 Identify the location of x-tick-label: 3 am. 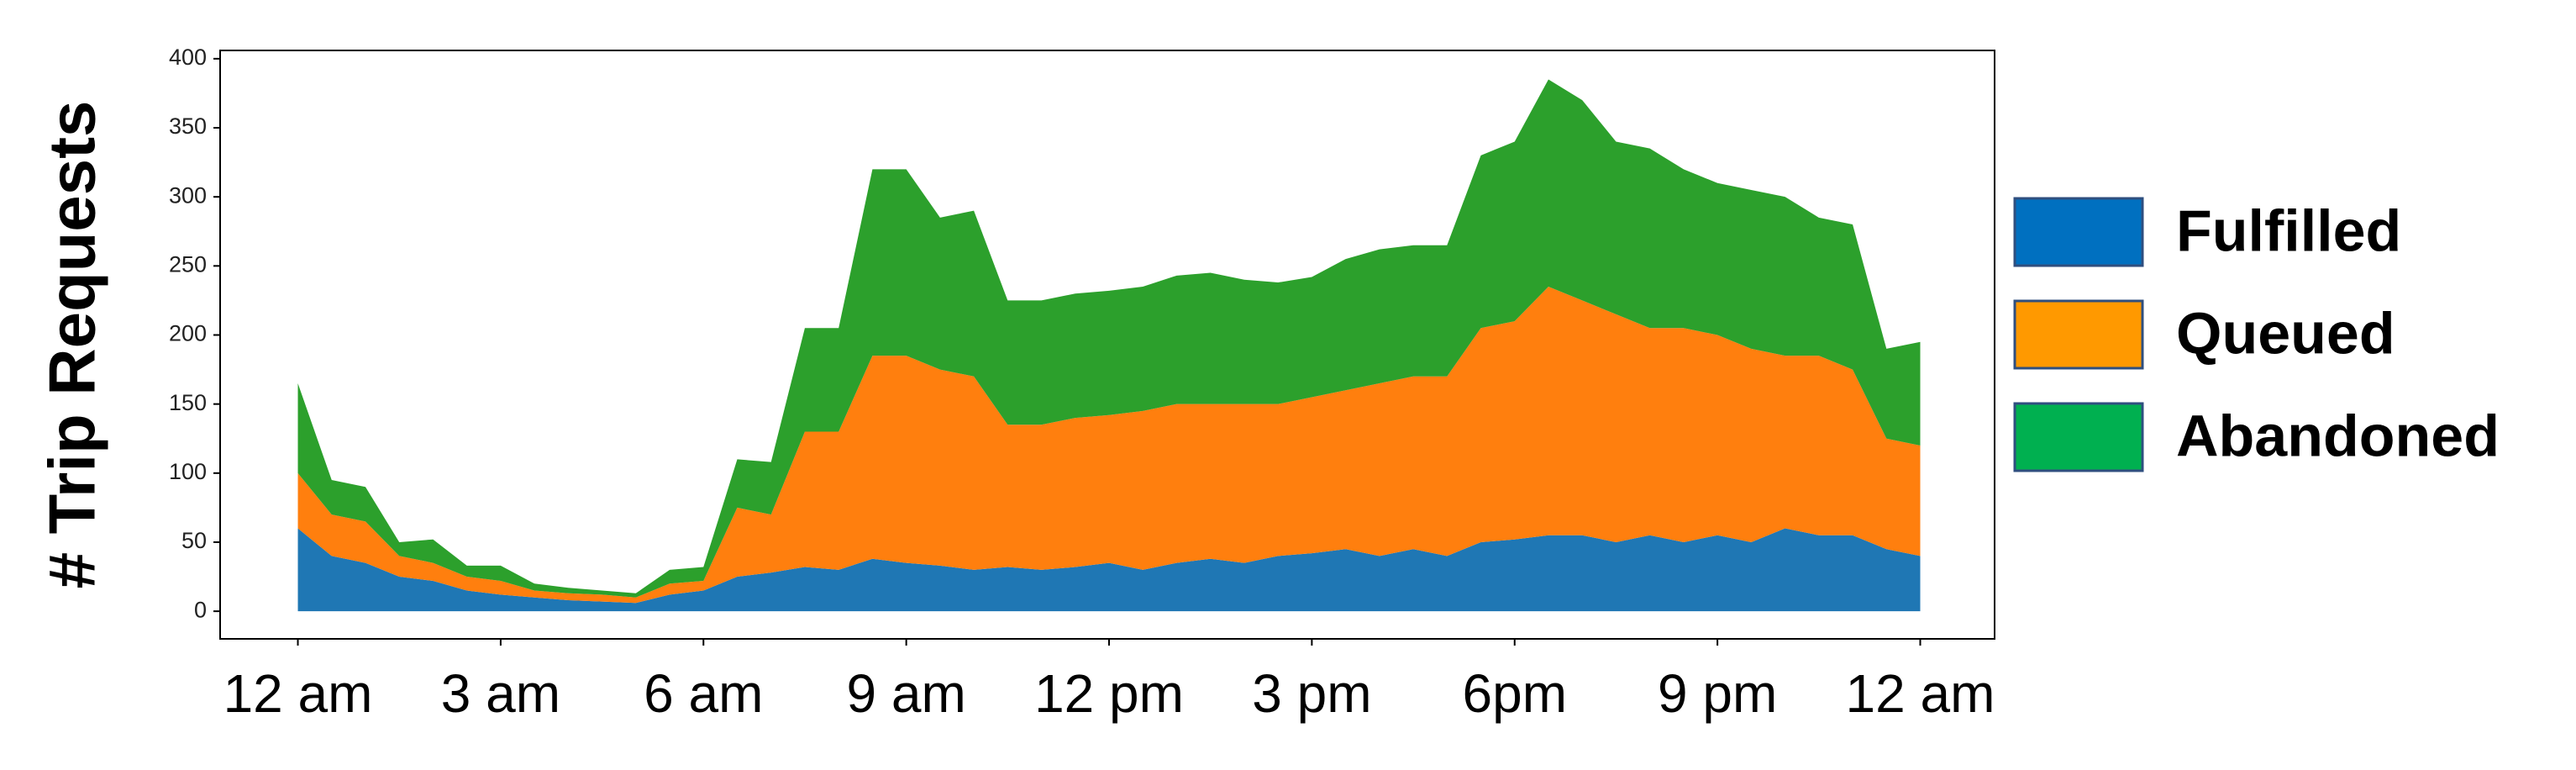
(500, 693).